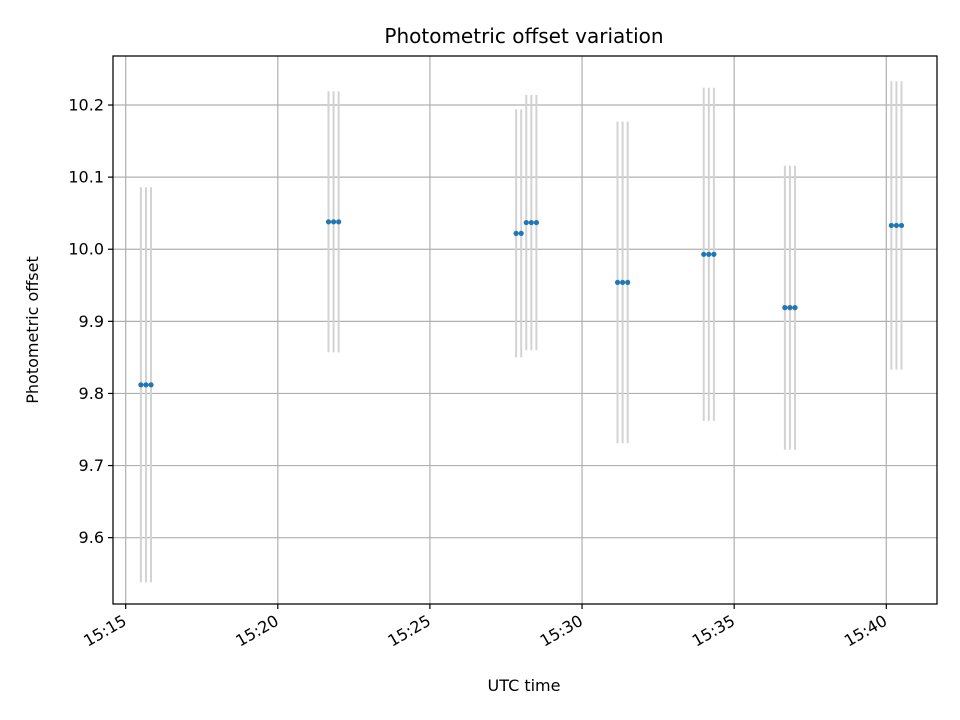 Image resolution: width=960 pixels, height=720 pixels. What do you see at coordinates (32, 330) in the screenshot?
I see `y-axis-label: Photometric offset` at bounding box center [32, 330].